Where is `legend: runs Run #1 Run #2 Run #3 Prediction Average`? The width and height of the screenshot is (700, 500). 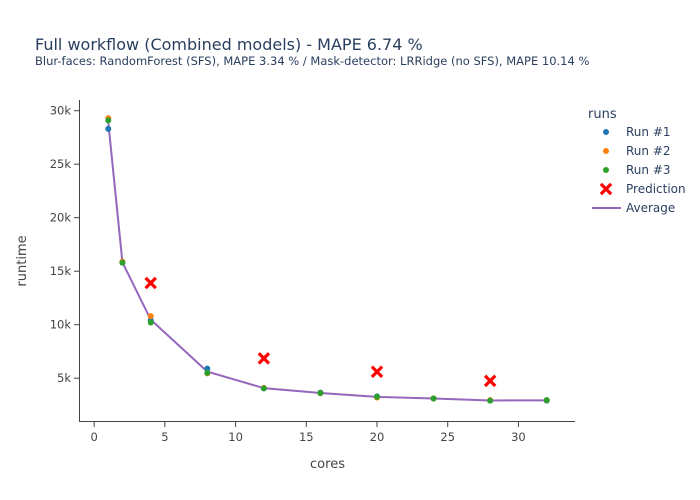
legend: runs Run #1 Run #2 Run #3 Prediction Average is located at coordinates (637, 161).